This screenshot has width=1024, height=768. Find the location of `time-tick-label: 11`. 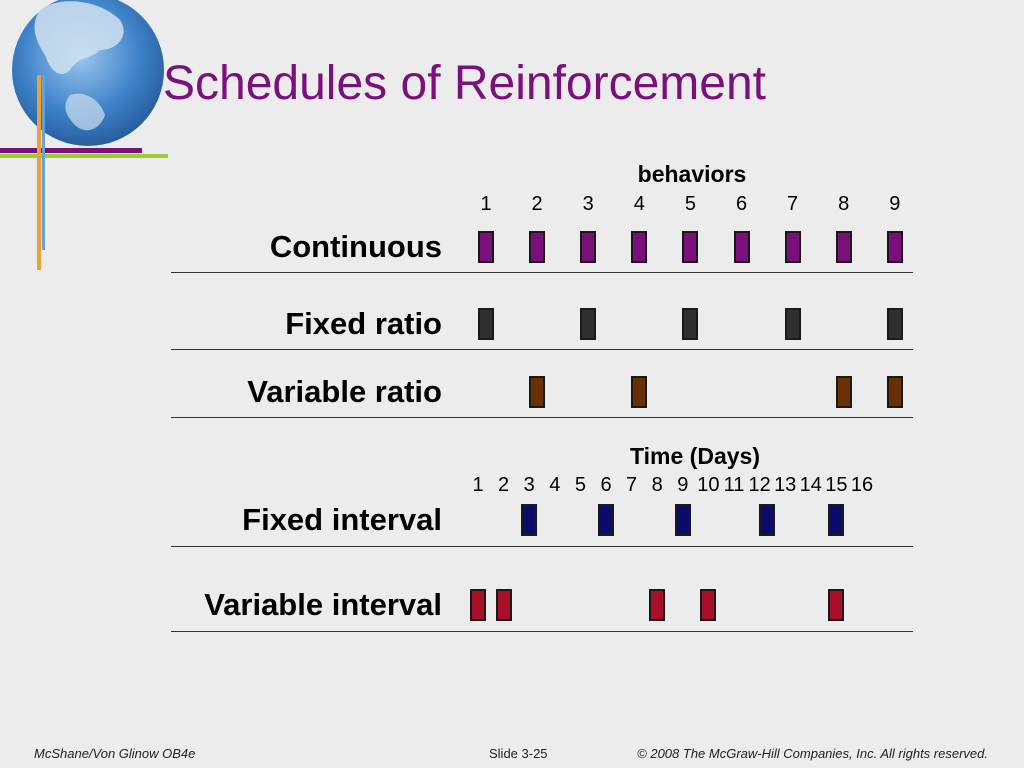

time-tick-label: 11 is located at coordinates (734, 485).